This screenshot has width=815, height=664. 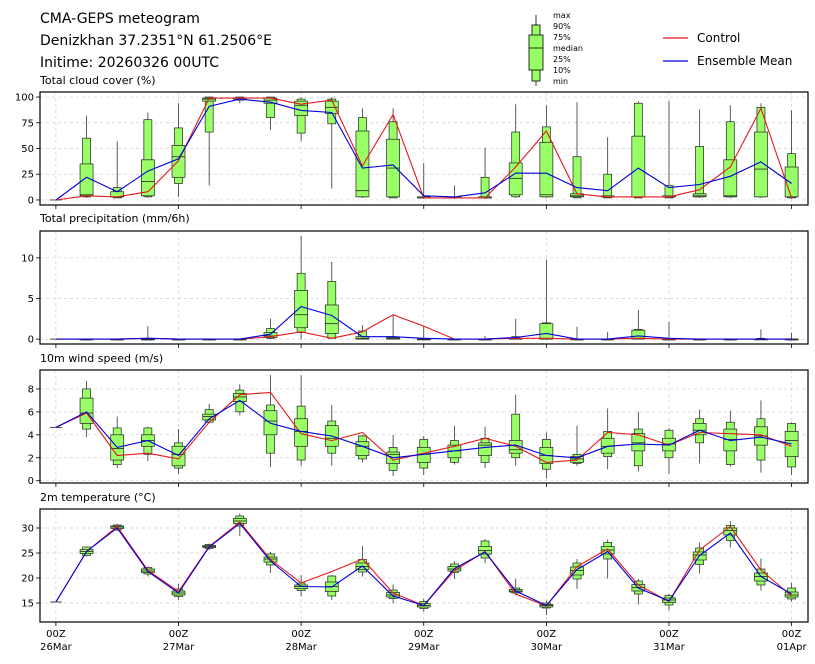 I want to click on y-tick-label: 100, so click(x=24, y=98).